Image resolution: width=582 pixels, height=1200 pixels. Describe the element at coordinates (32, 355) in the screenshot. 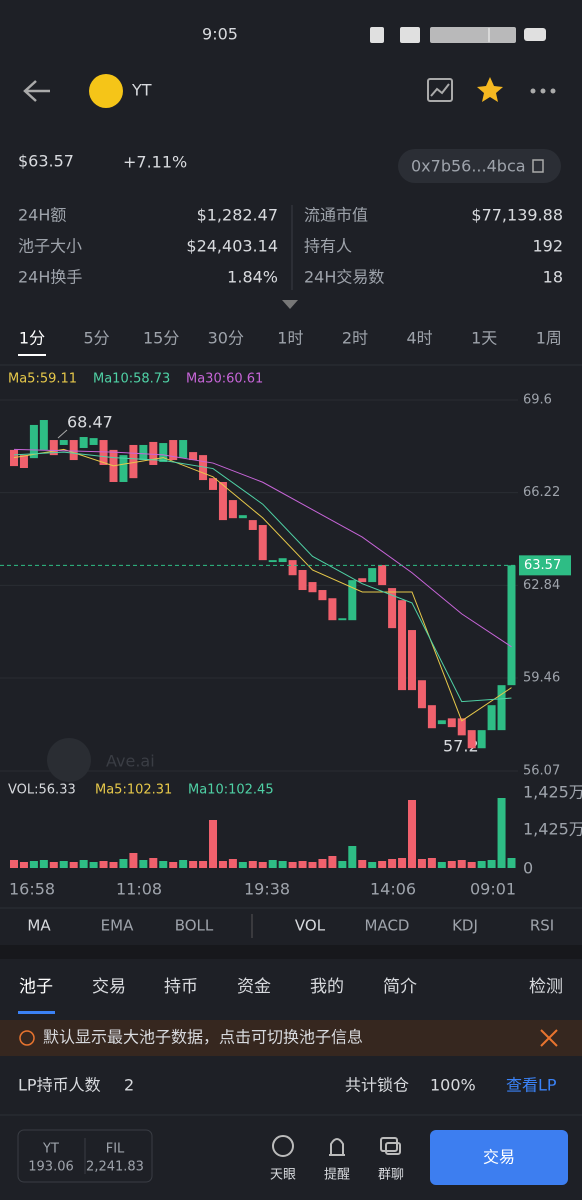

I see `interval-underline` at that location.